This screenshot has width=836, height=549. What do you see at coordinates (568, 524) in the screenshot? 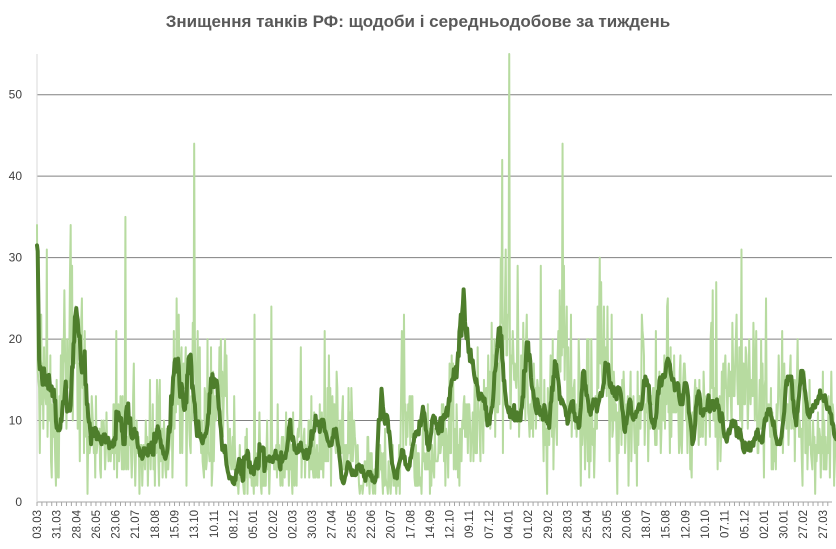
I see `x-tick-label: 28.03` at bounding box center [568, 524].